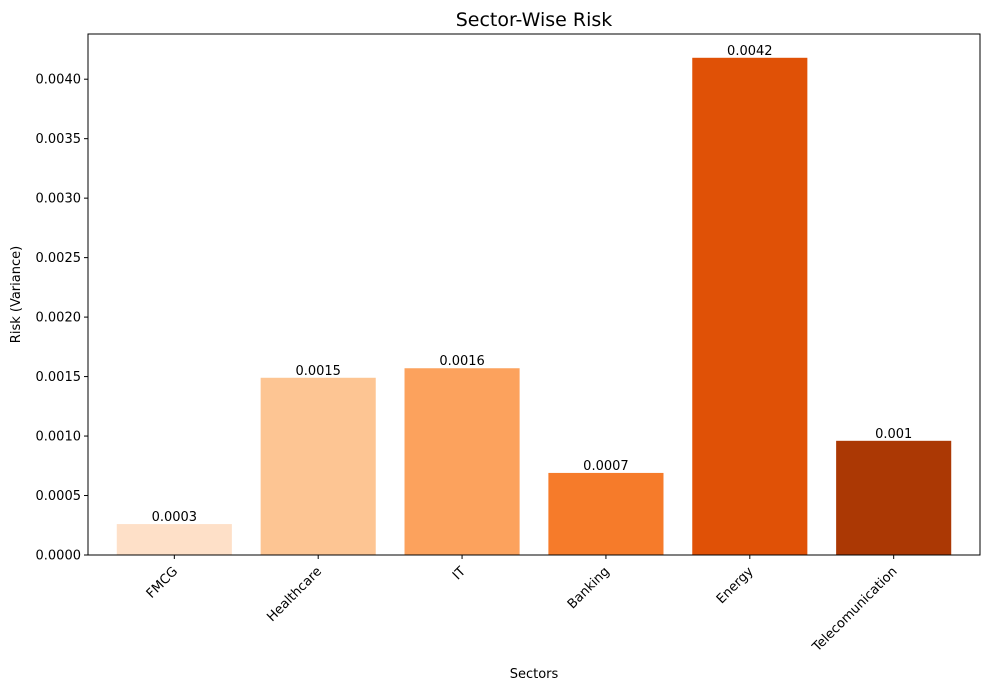  What do you see at coordinates (59, 437) in the screenshot?
I see `y-tick-label: 0.0010` at bounding box center [59, 437].